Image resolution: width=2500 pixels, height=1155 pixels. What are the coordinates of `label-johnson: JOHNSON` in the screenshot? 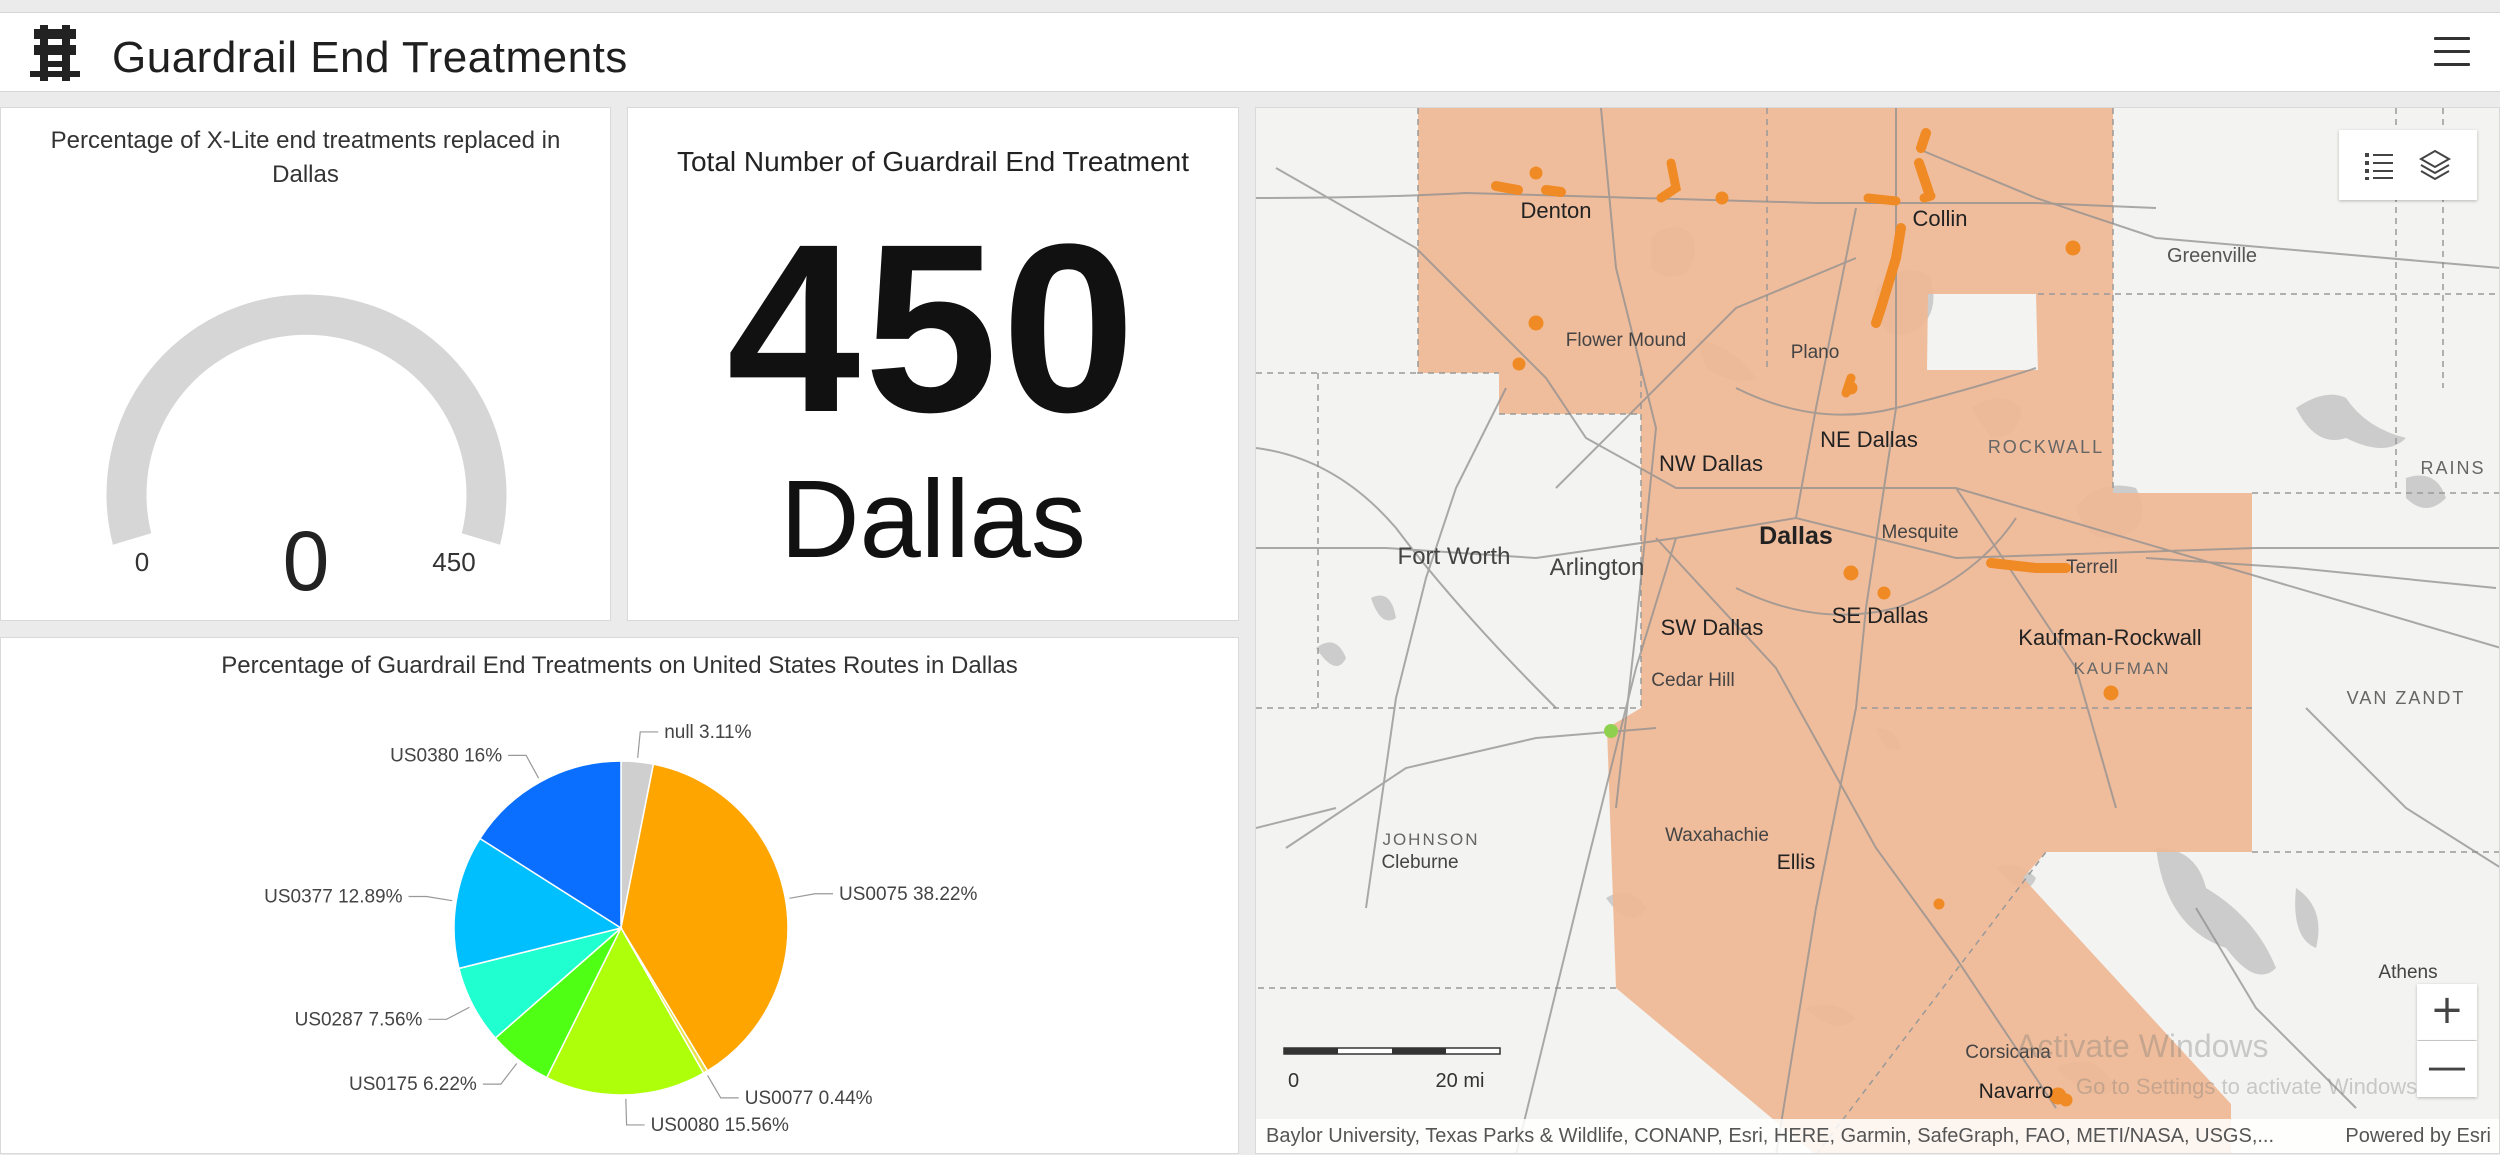 It's located at (1430, 839).